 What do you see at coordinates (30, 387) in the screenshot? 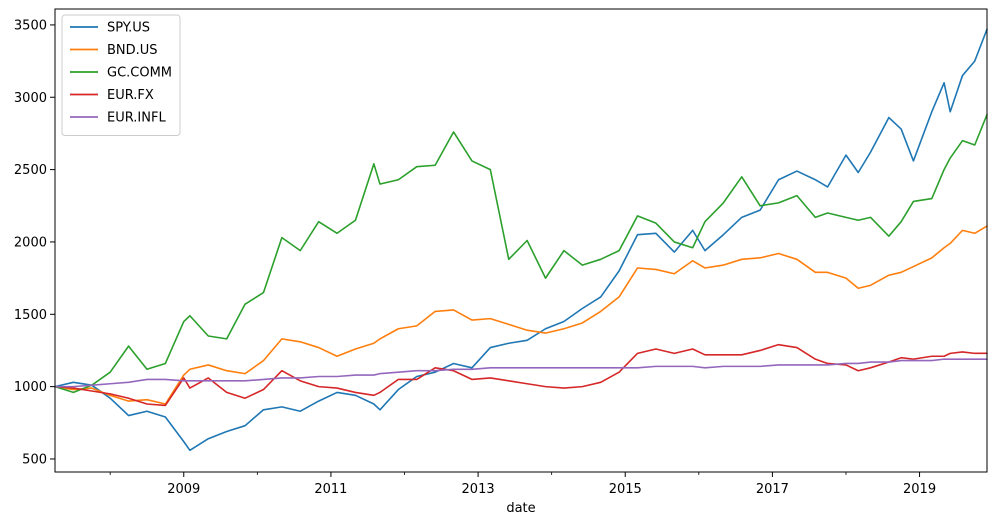
I see `y-tick-label: 1000` at bounding box center [30, 387].